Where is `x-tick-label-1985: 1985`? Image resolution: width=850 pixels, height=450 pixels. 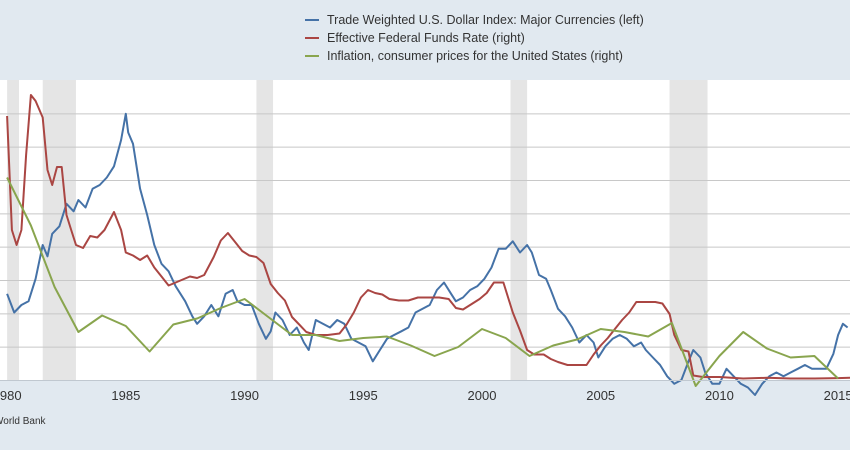 x-tick-label-1985: 1985 is located at coordinates (125, 395).